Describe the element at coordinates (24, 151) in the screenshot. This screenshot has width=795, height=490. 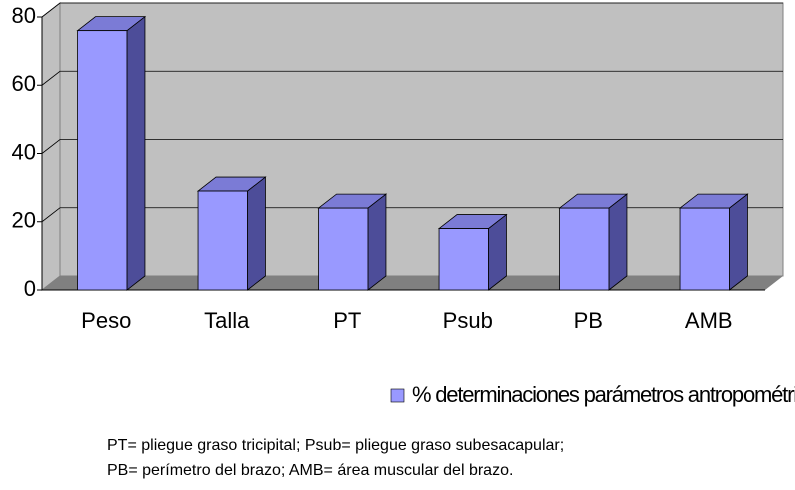
I see `y-tick-label: 40` at that location.